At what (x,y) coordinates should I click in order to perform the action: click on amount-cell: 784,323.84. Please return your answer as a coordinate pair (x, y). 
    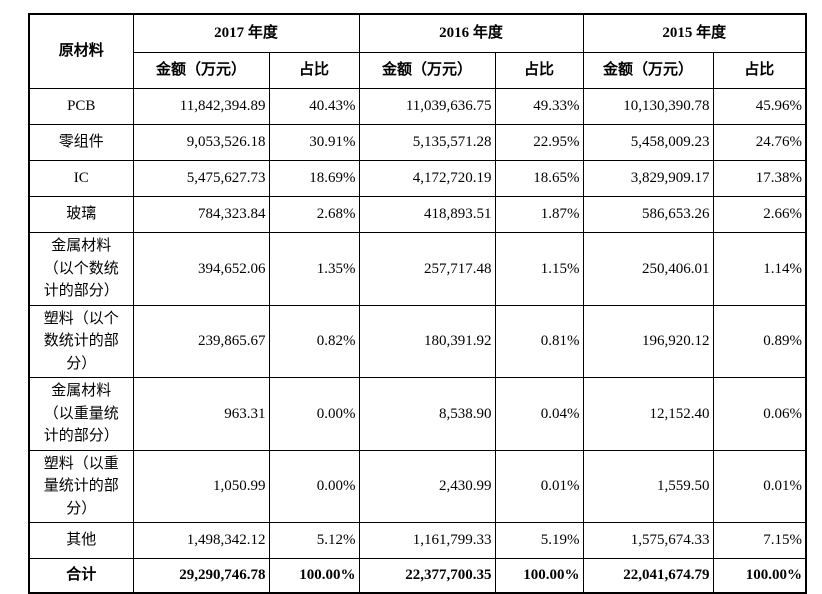
    Looking at the image, I should click on (201, 214).